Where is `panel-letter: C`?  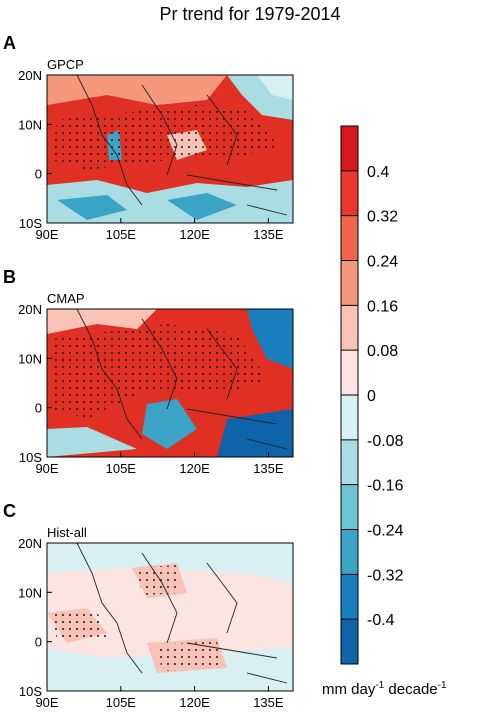 panel-letter: C is located at coordinates (9, 511).